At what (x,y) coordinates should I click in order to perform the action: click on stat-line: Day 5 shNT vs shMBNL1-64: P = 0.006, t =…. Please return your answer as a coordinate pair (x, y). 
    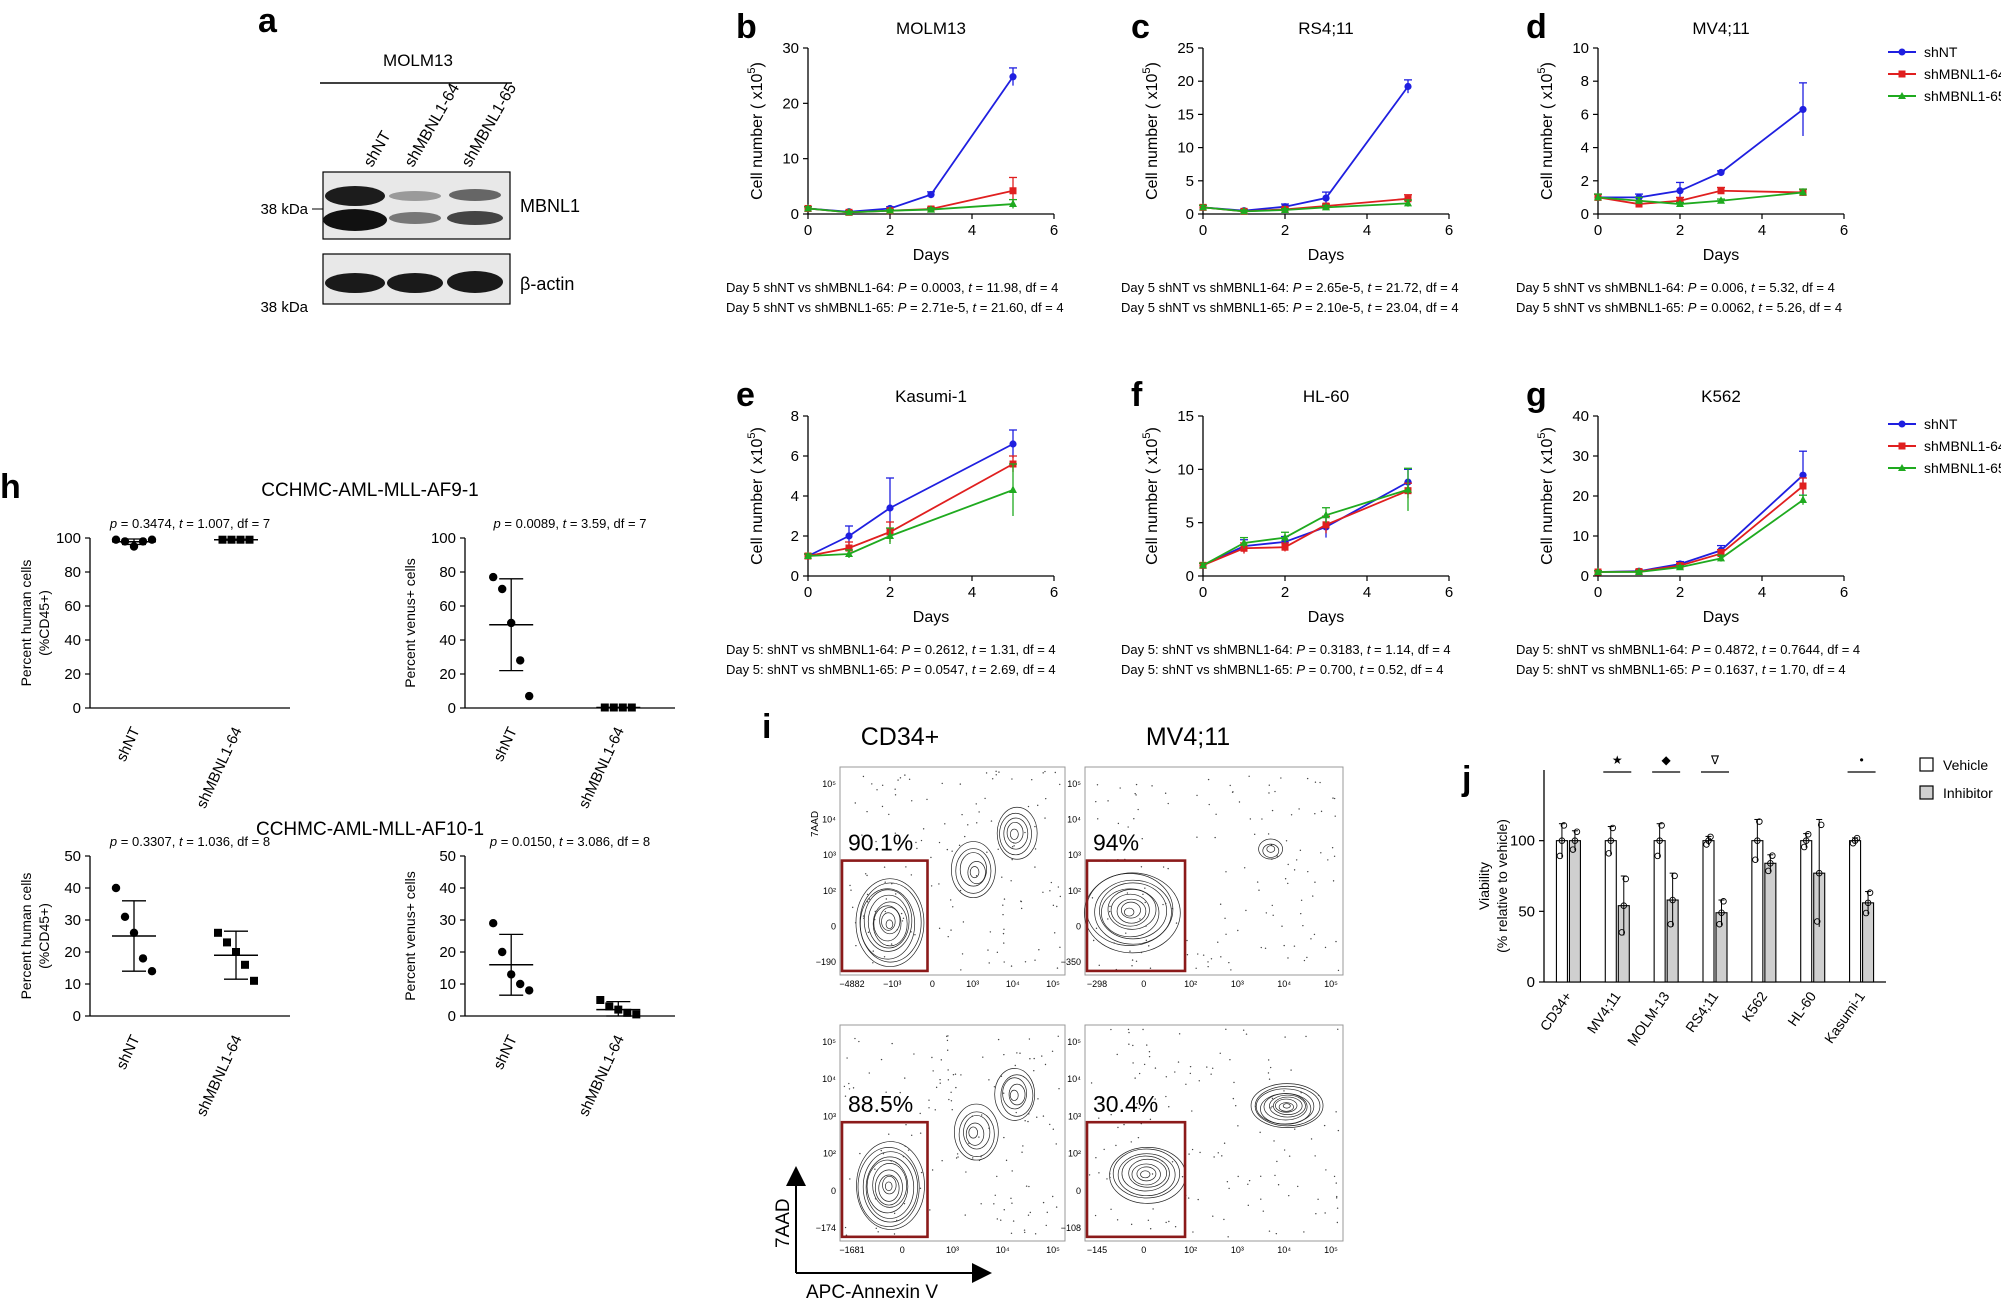
    Looking at the image, I should click on (1675, 287).